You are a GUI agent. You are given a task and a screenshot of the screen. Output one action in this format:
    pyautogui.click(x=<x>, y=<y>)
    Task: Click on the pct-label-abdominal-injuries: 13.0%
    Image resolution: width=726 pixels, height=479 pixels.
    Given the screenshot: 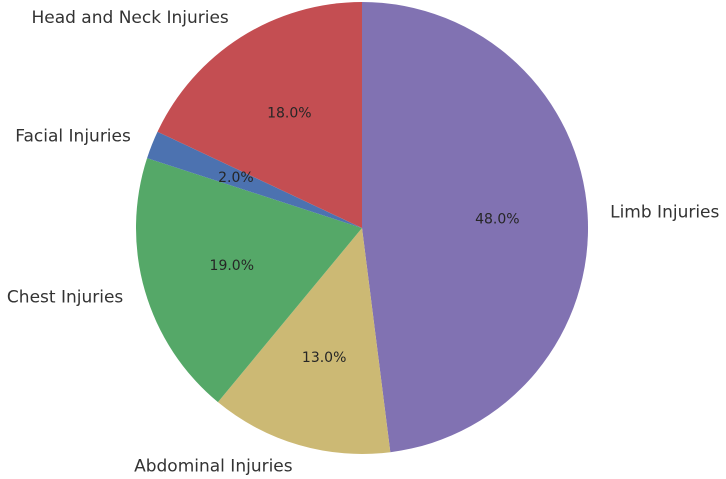 What is the action you would take?
    pyautogui.click(x=324, y=358)
    